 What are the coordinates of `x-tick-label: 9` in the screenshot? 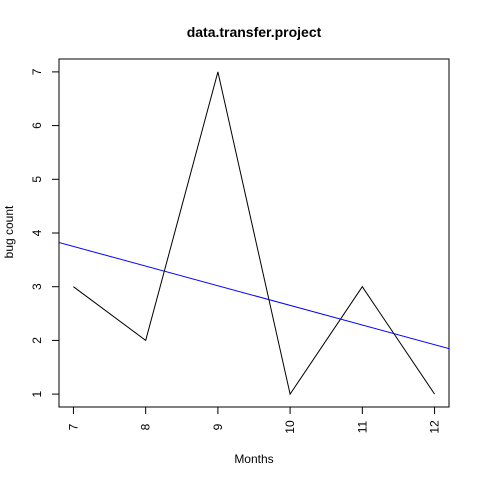 It's located at (218, 426).